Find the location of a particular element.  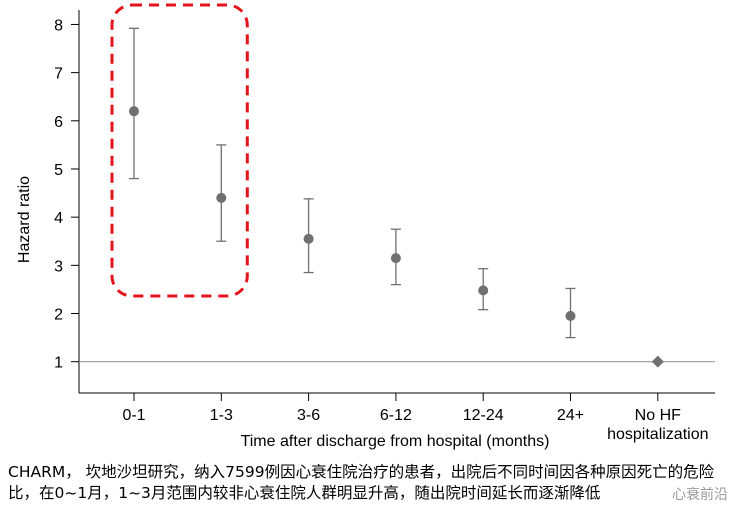

x-tick-label: 24+ is located at coordinates (570, 415).